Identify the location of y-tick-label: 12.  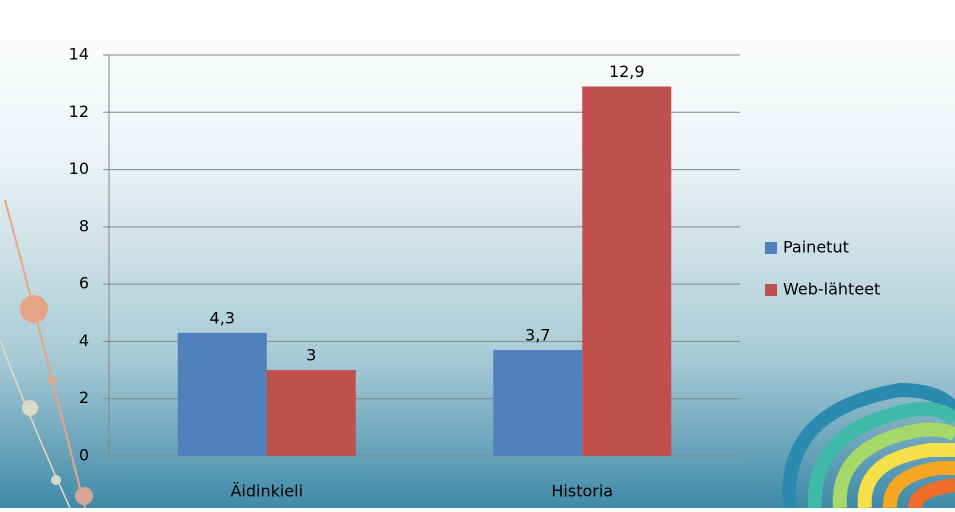
(79, 111).